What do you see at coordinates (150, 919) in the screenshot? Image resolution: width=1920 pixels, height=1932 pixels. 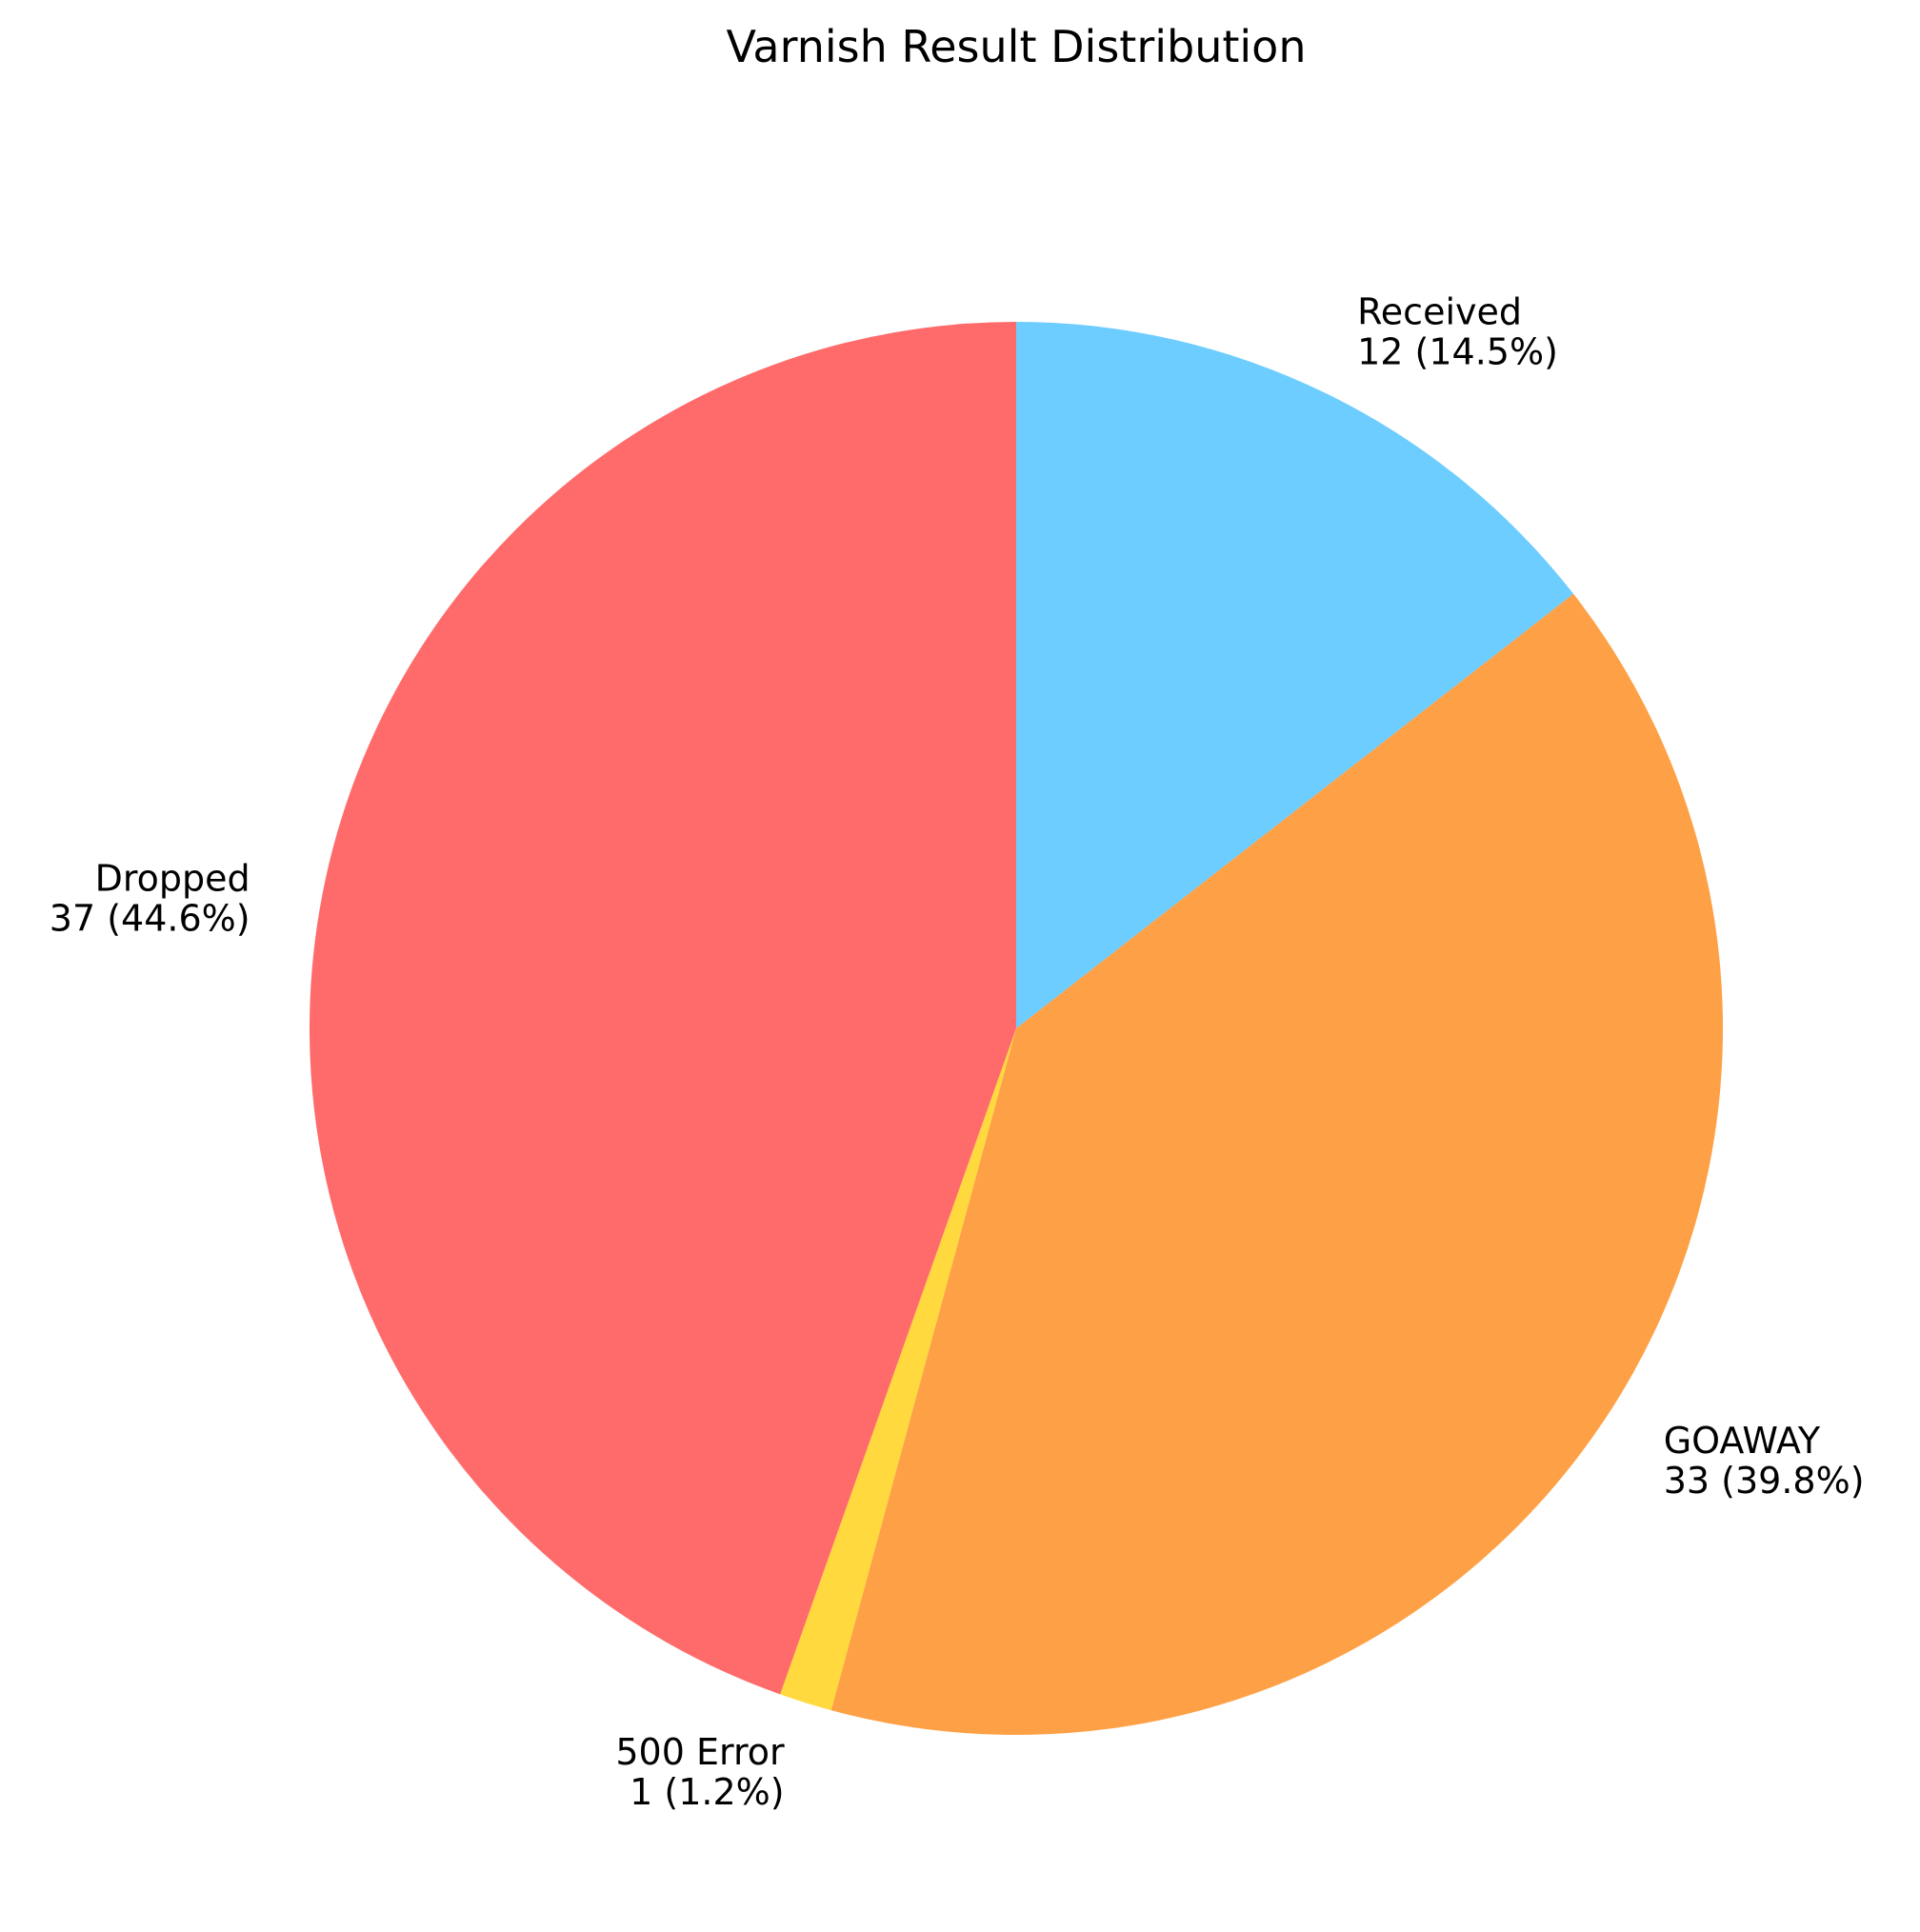 I see `slice-label-value: 37 (44.6%)` at bounding box center [150, 919].